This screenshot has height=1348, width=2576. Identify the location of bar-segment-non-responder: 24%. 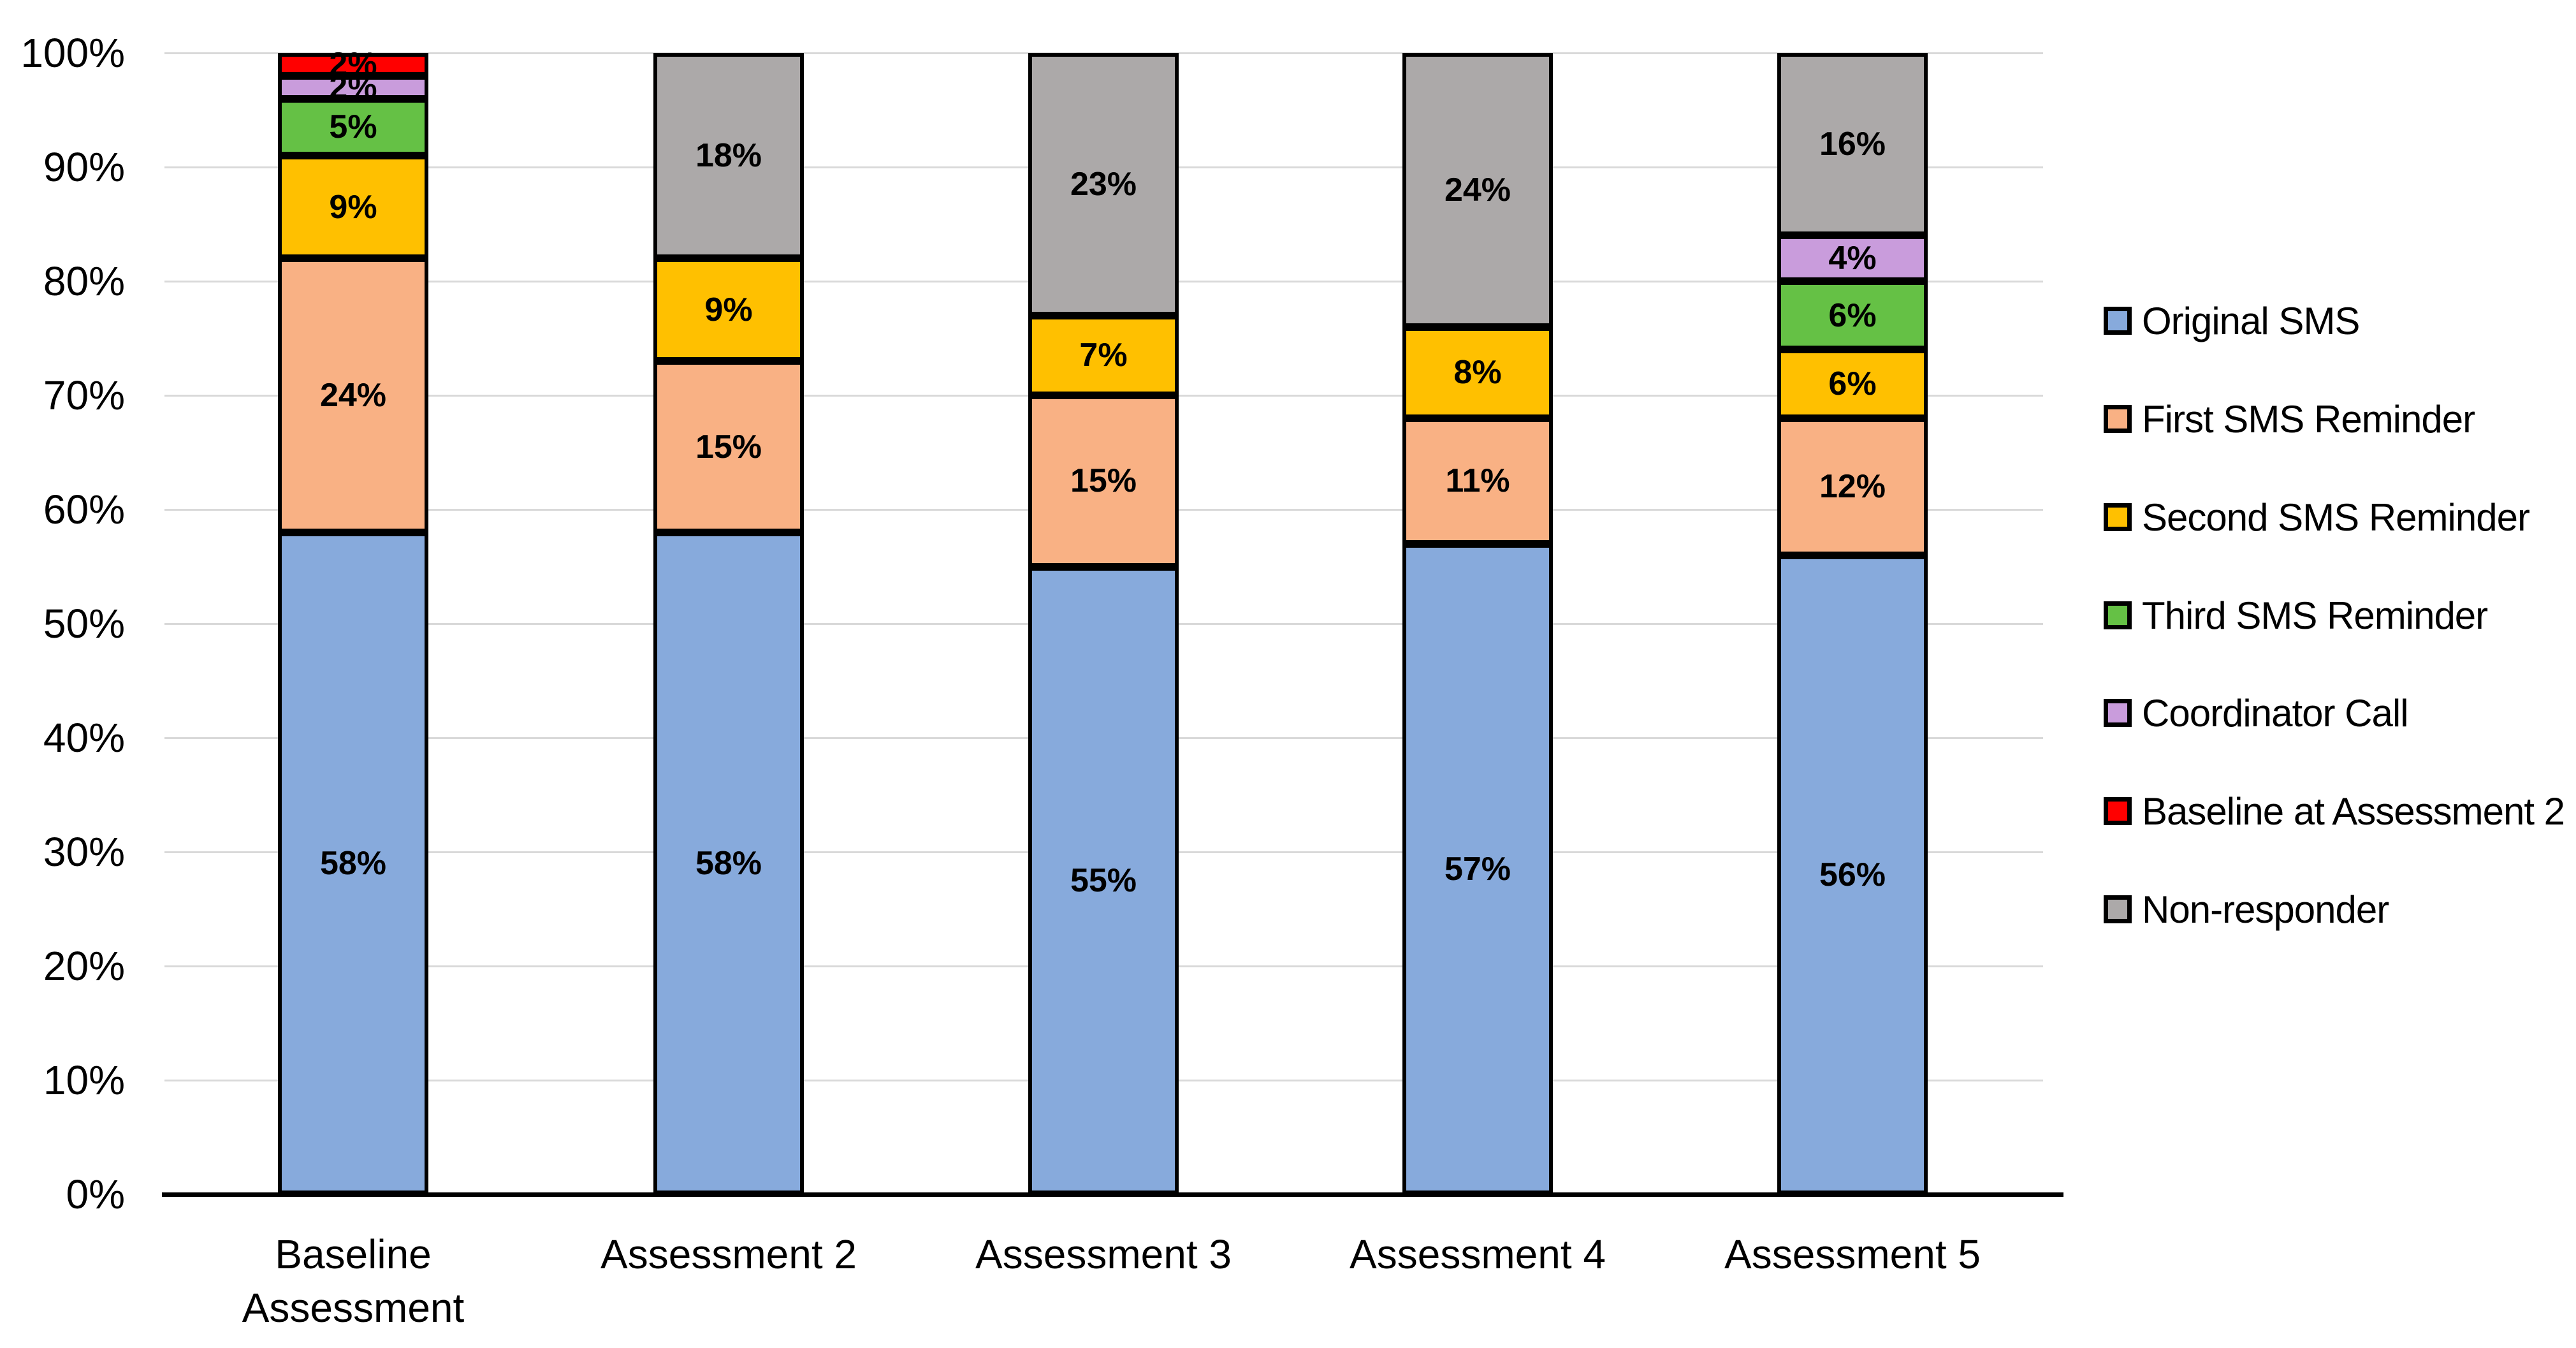
(1477, 190).